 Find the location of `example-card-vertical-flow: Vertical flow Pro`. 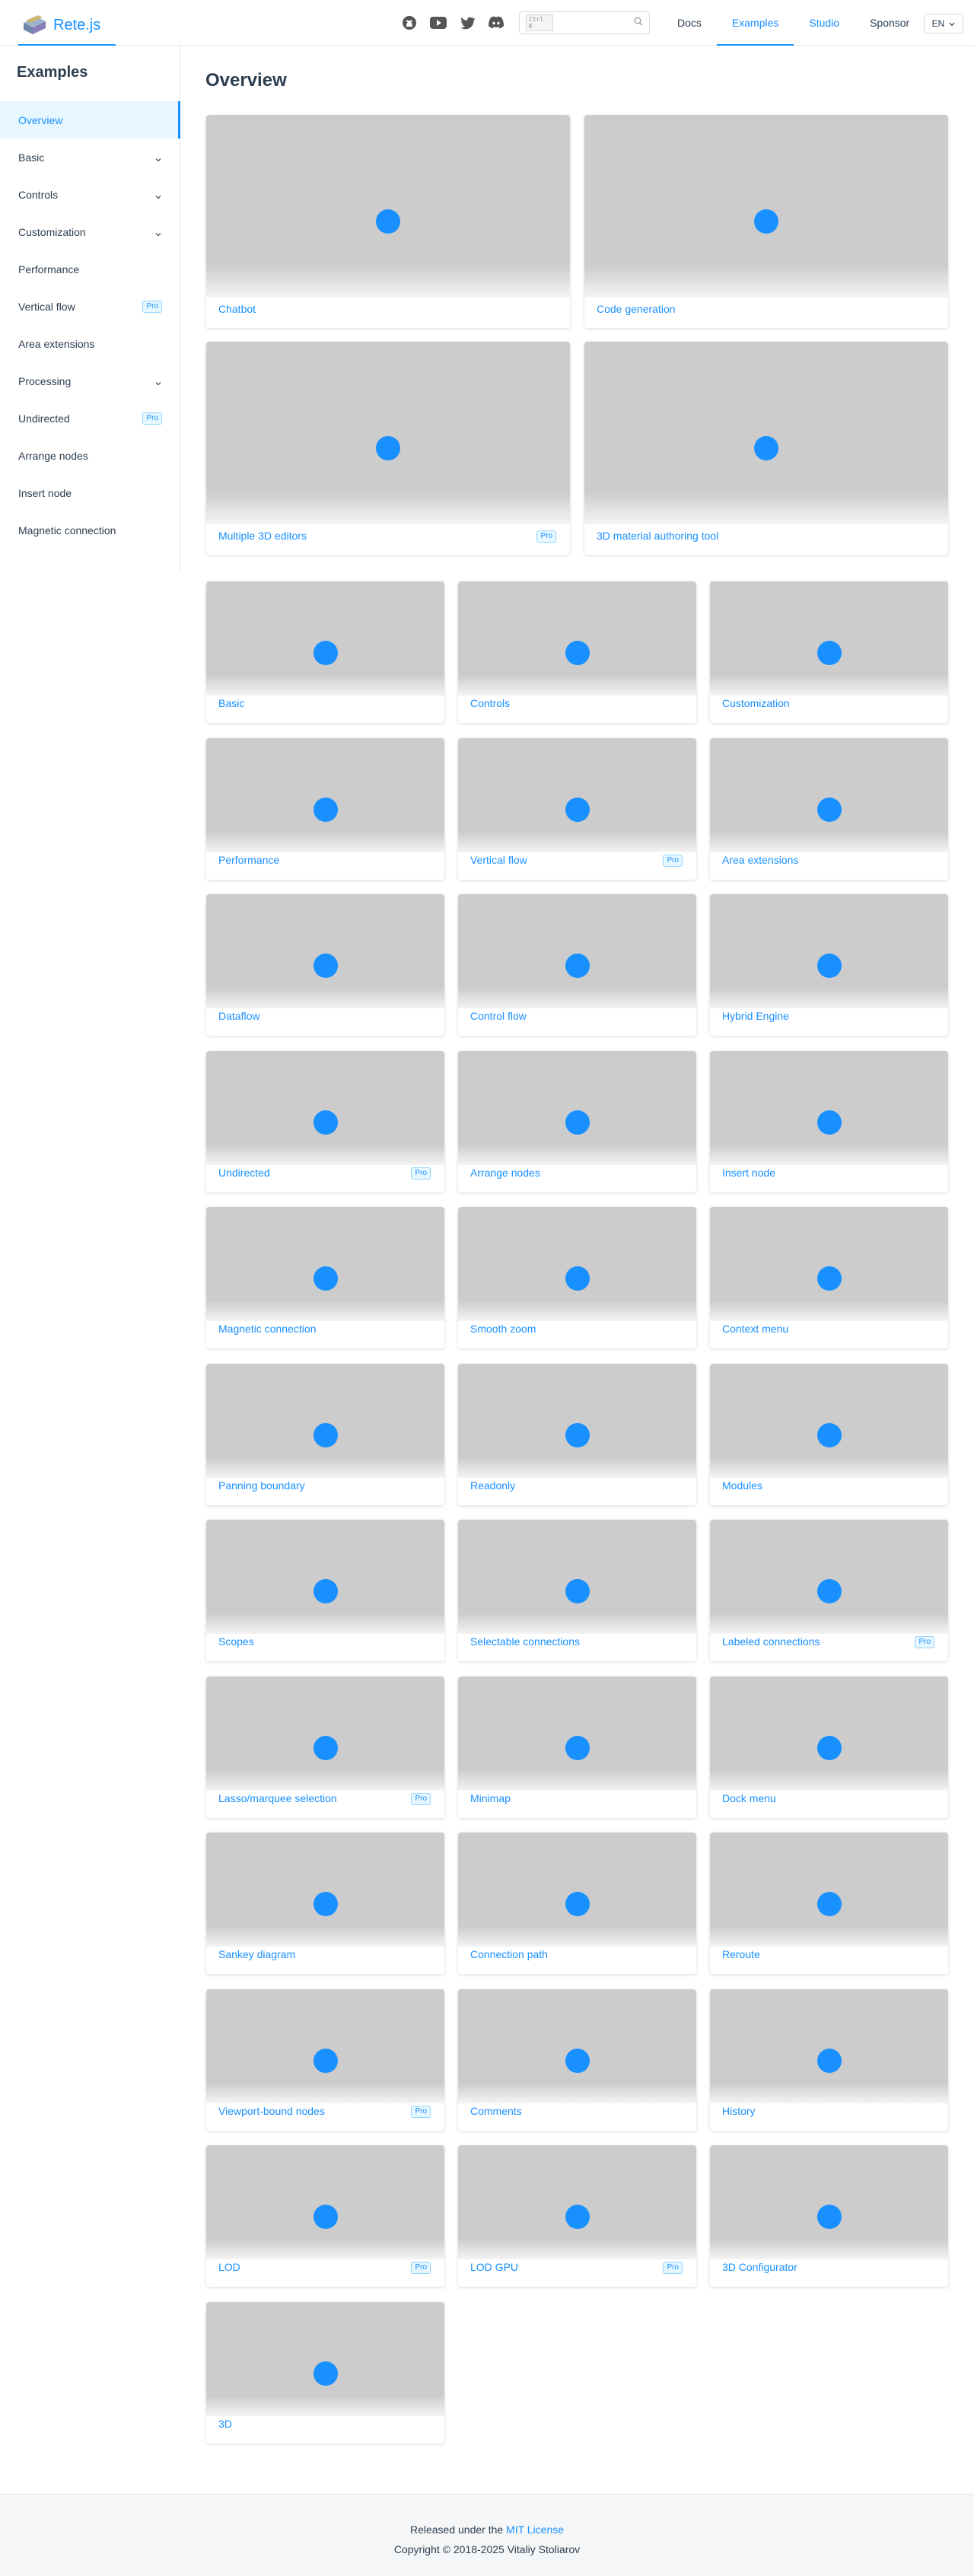

example-card-vertical-flow: Vertical flow Pro is located at coordinates (577, 809).